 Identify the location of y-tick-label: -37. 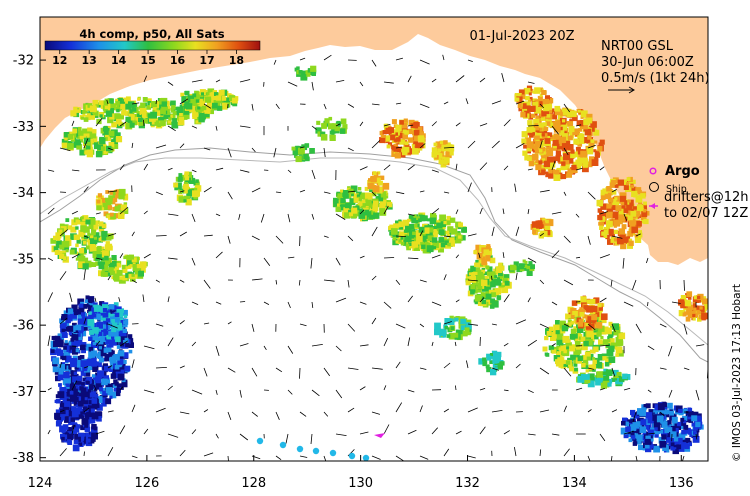
(23, 392).